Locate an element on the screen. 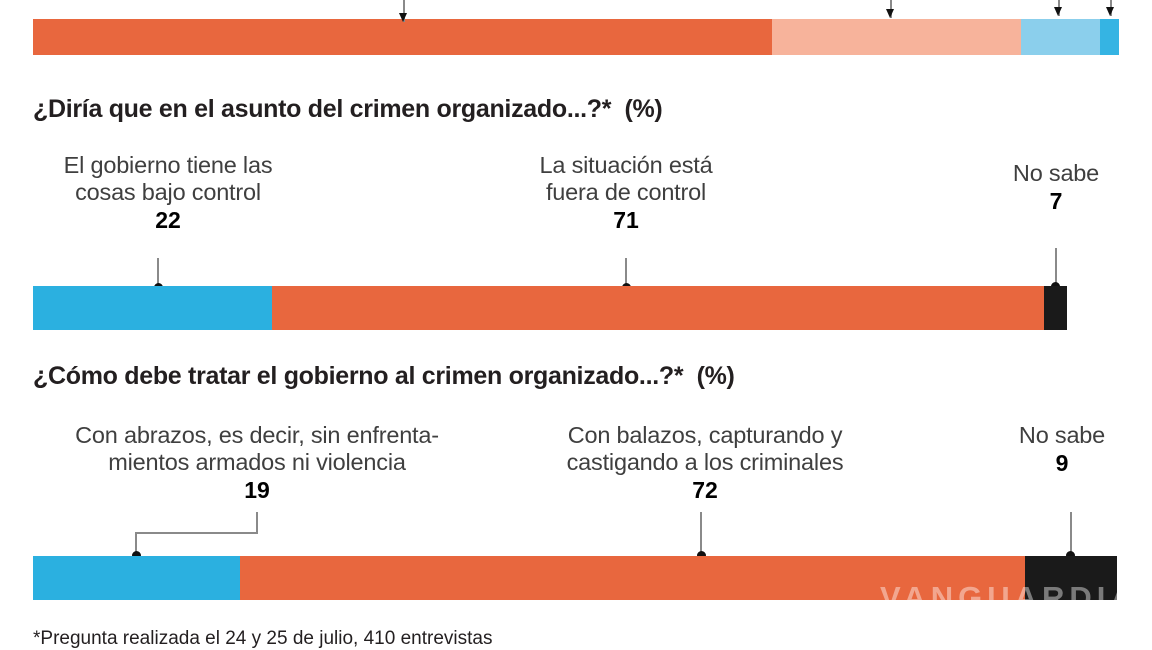 The width and height of the screenshot is (1152, 650). section-three-unit: (%) is located at coordinates (715, 376).